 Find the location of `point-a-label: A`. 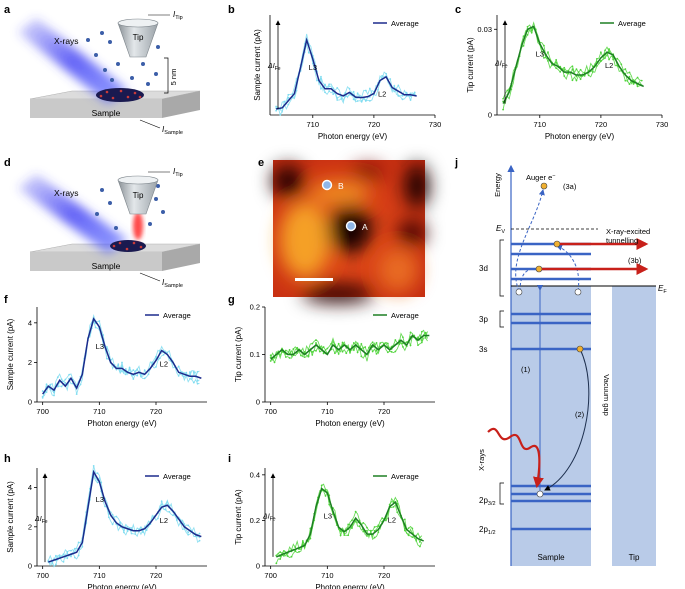

point-a-label: A is located at coordinates (365, 227).